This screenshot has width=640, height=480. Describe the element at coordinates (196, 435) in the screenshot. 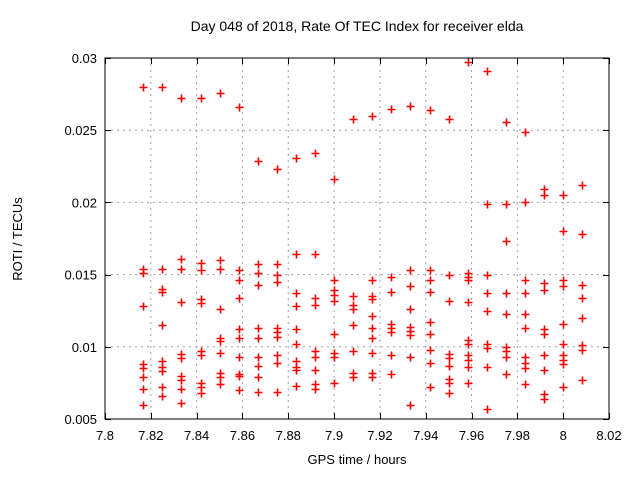

I see `x-tick-label: 7.84` at that location.